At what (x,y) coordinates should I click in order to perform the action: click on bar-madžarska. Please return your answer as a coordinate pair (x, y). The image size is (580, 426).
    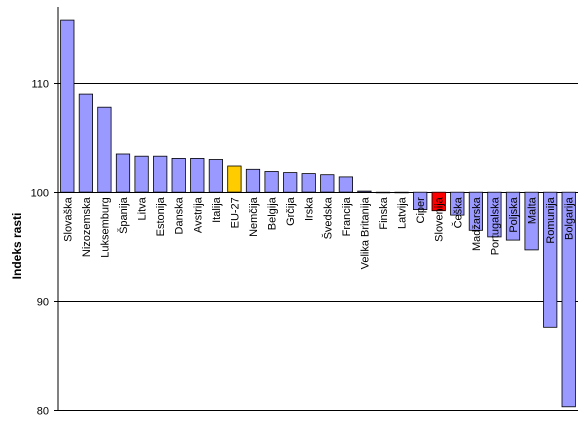
    Looking at the image, I should click on (476, 211).